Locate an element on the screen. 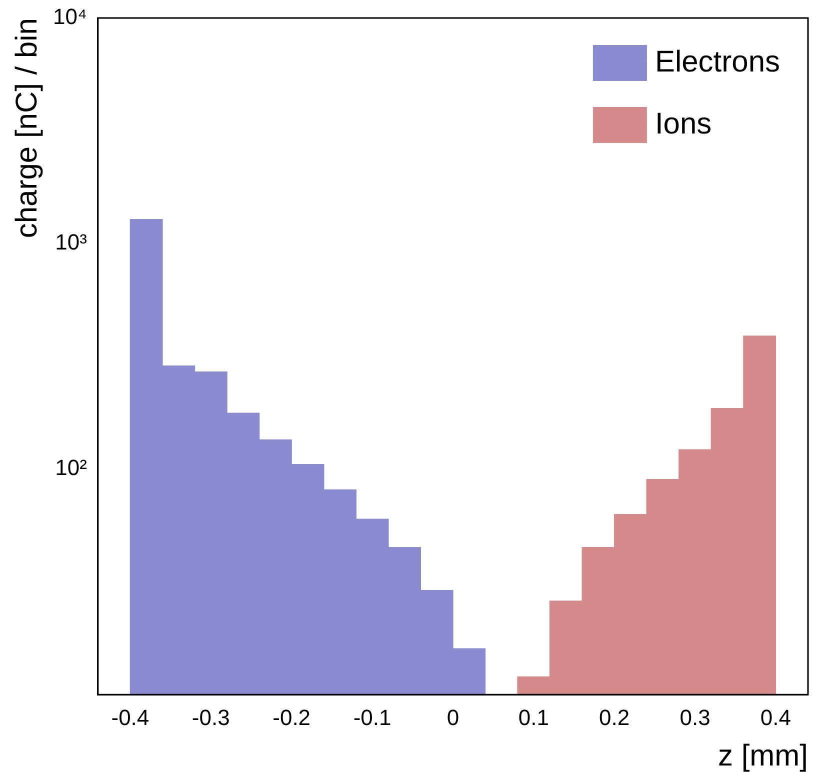  y-axis-title: charge [nC] / bin is located at coordinates (27, 128).